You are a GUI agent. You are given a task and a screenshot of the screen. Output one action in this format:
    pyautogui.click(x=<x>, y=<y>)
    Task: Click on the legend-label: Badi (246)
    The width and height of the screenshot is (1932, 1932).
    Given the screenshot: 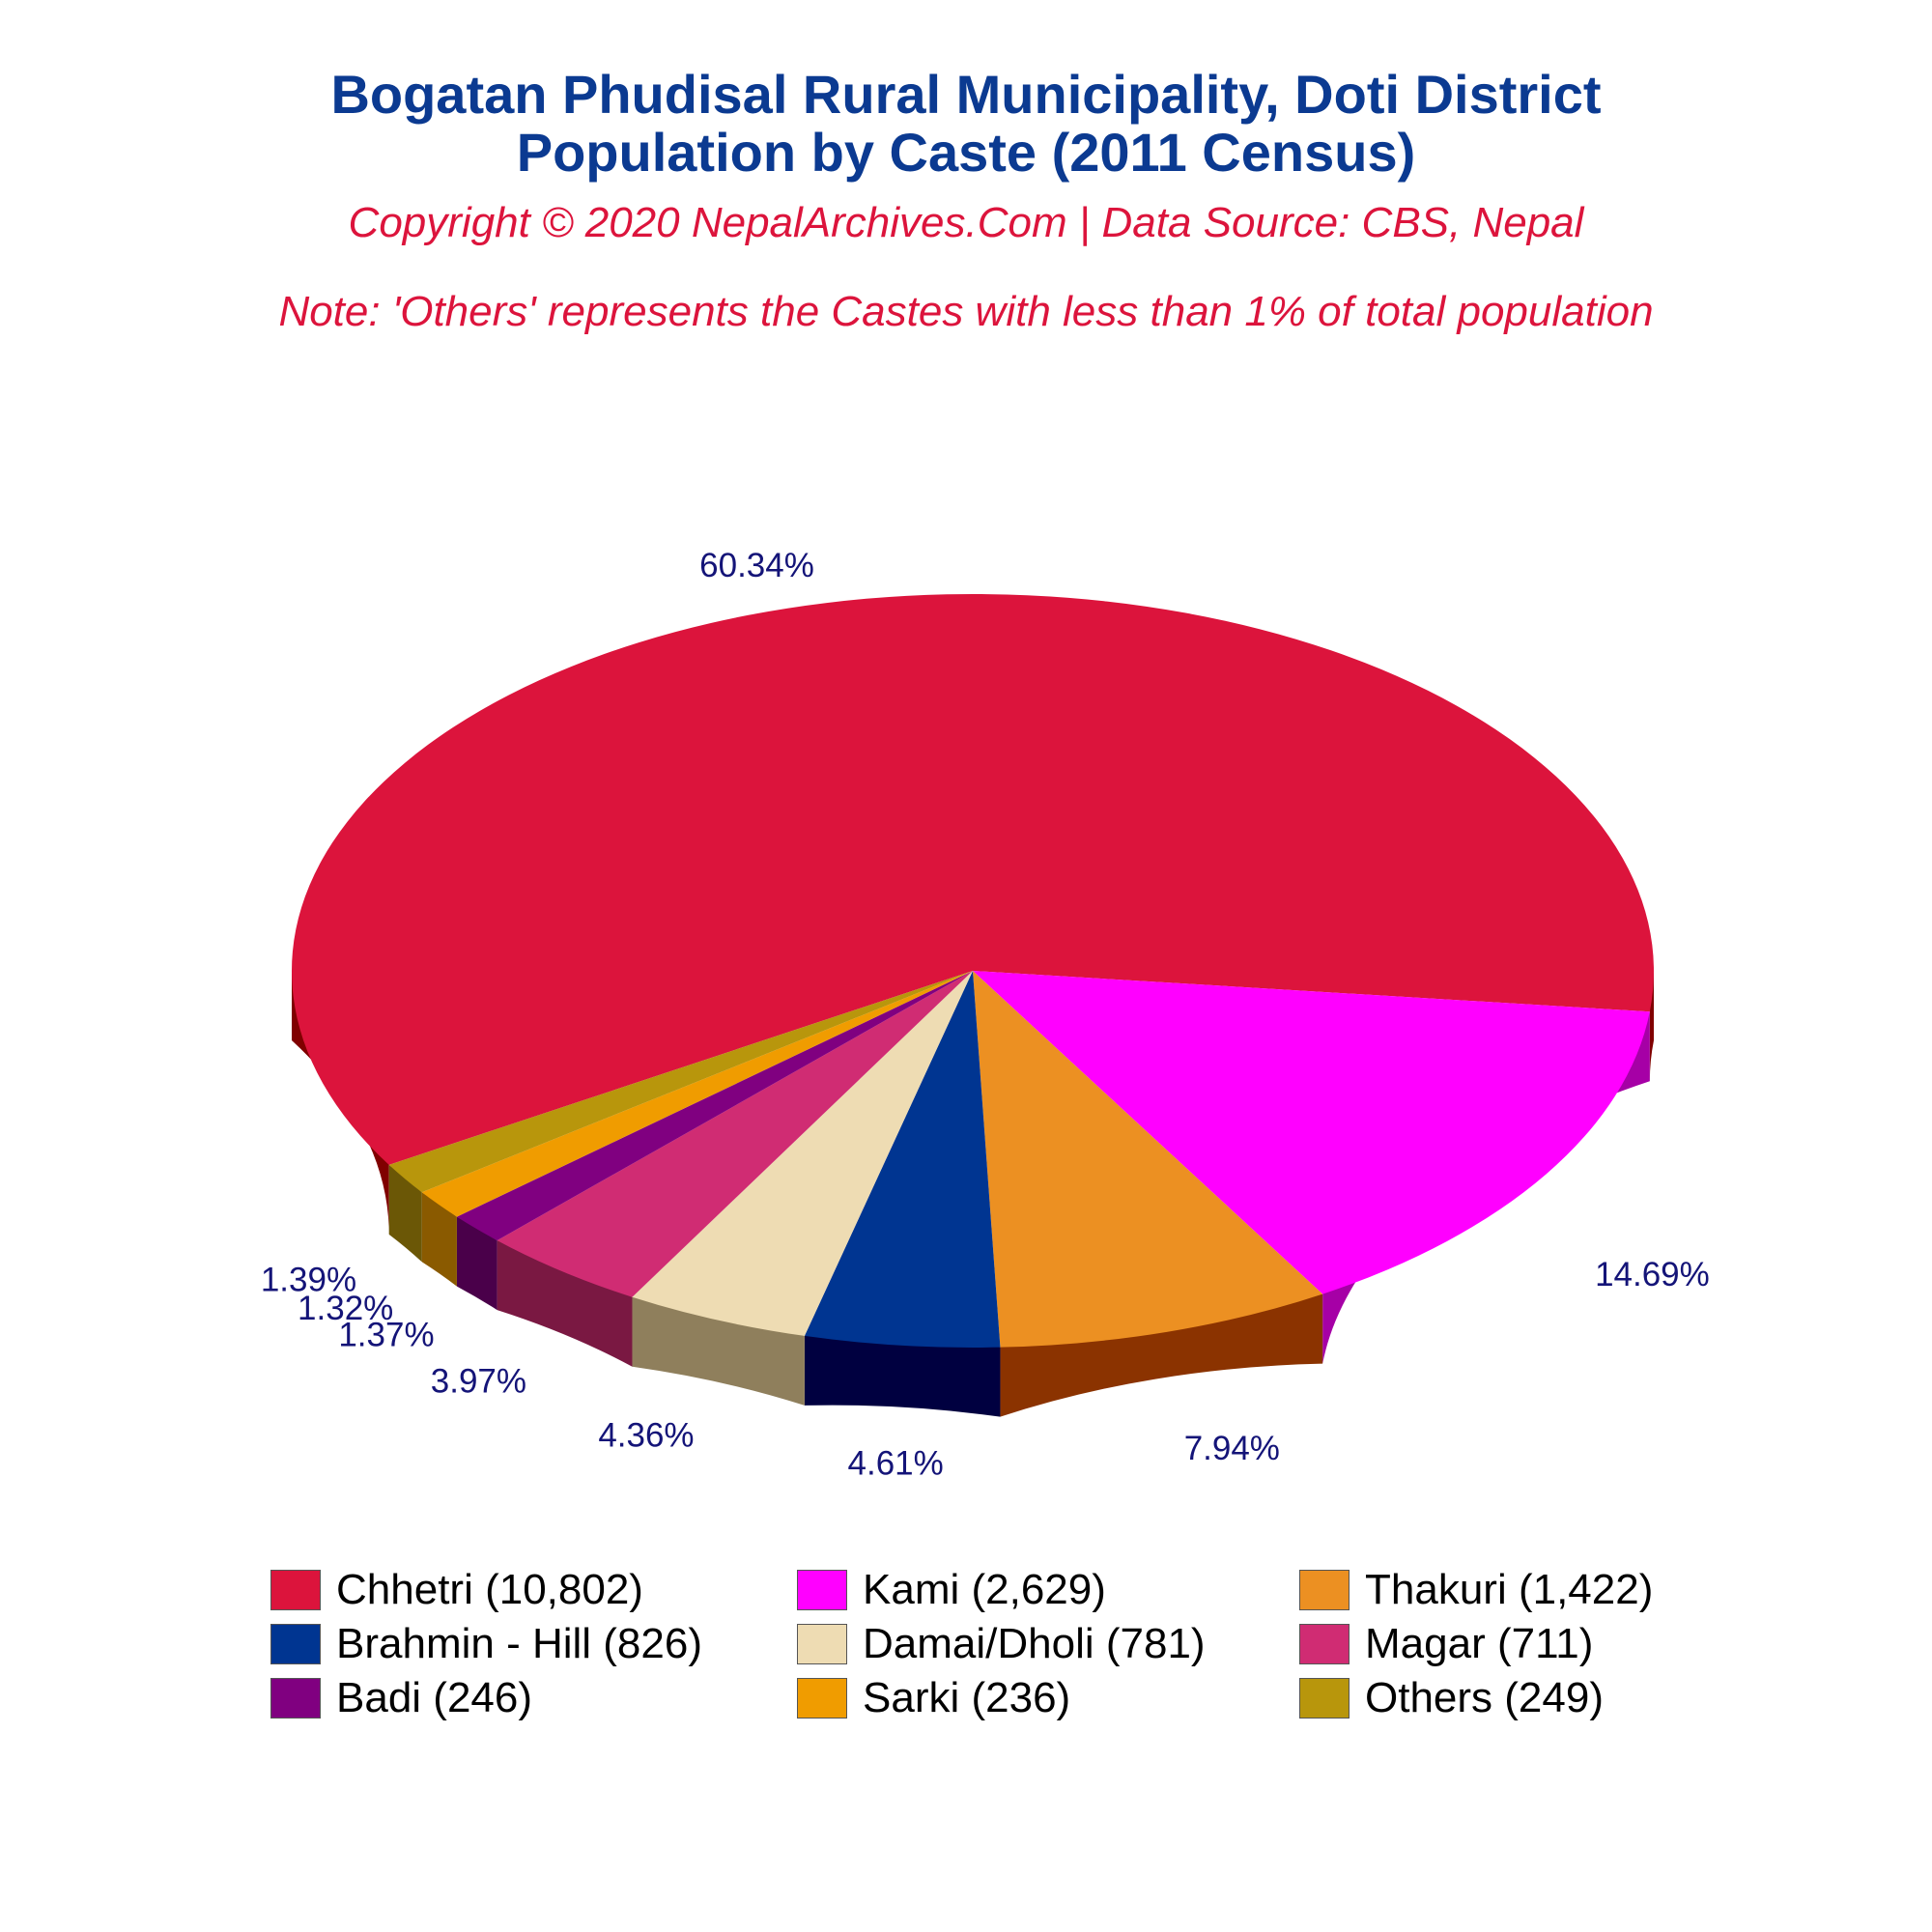 What is the action you would take?
    pyautogui.click(x=434, y=1697)
    